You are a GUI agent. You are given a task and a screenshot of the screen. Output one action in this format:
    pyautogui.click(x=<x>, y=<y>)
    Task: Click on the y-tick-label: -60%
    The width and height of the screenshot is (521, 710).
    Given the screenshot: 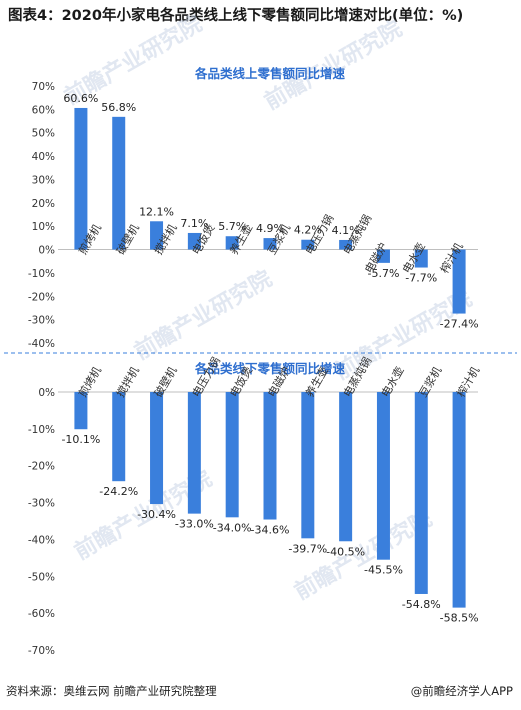 What is the action you would take?
    pyautogui.click(x=41, y=614)
    